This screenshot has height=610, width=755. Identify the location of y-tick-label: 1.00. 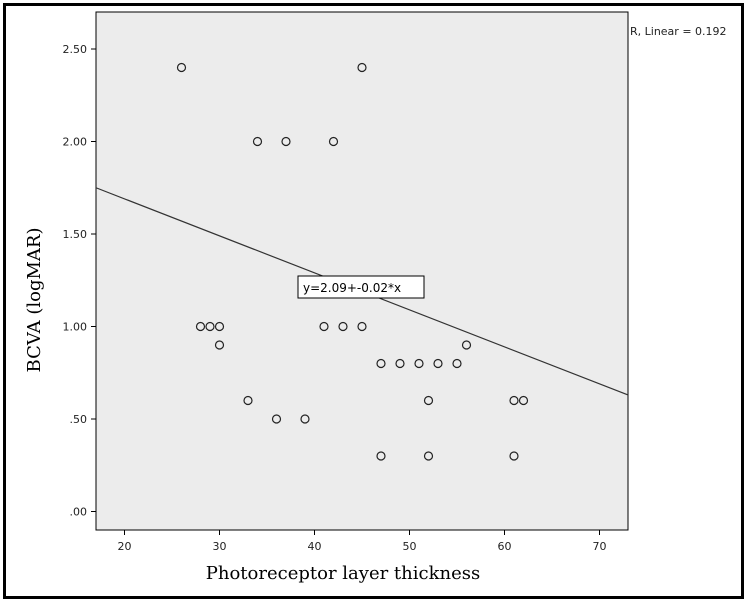
(75, 327).